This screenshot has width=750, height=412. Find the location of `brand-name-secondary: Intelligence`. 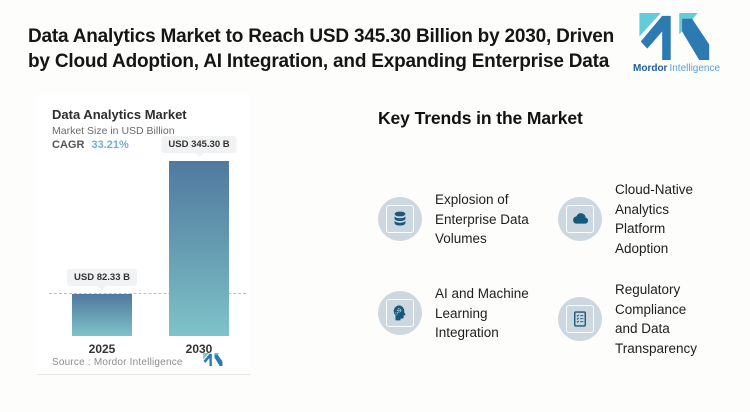

brand-name-secondary: Intelligence is located at coordinates (695, 68).